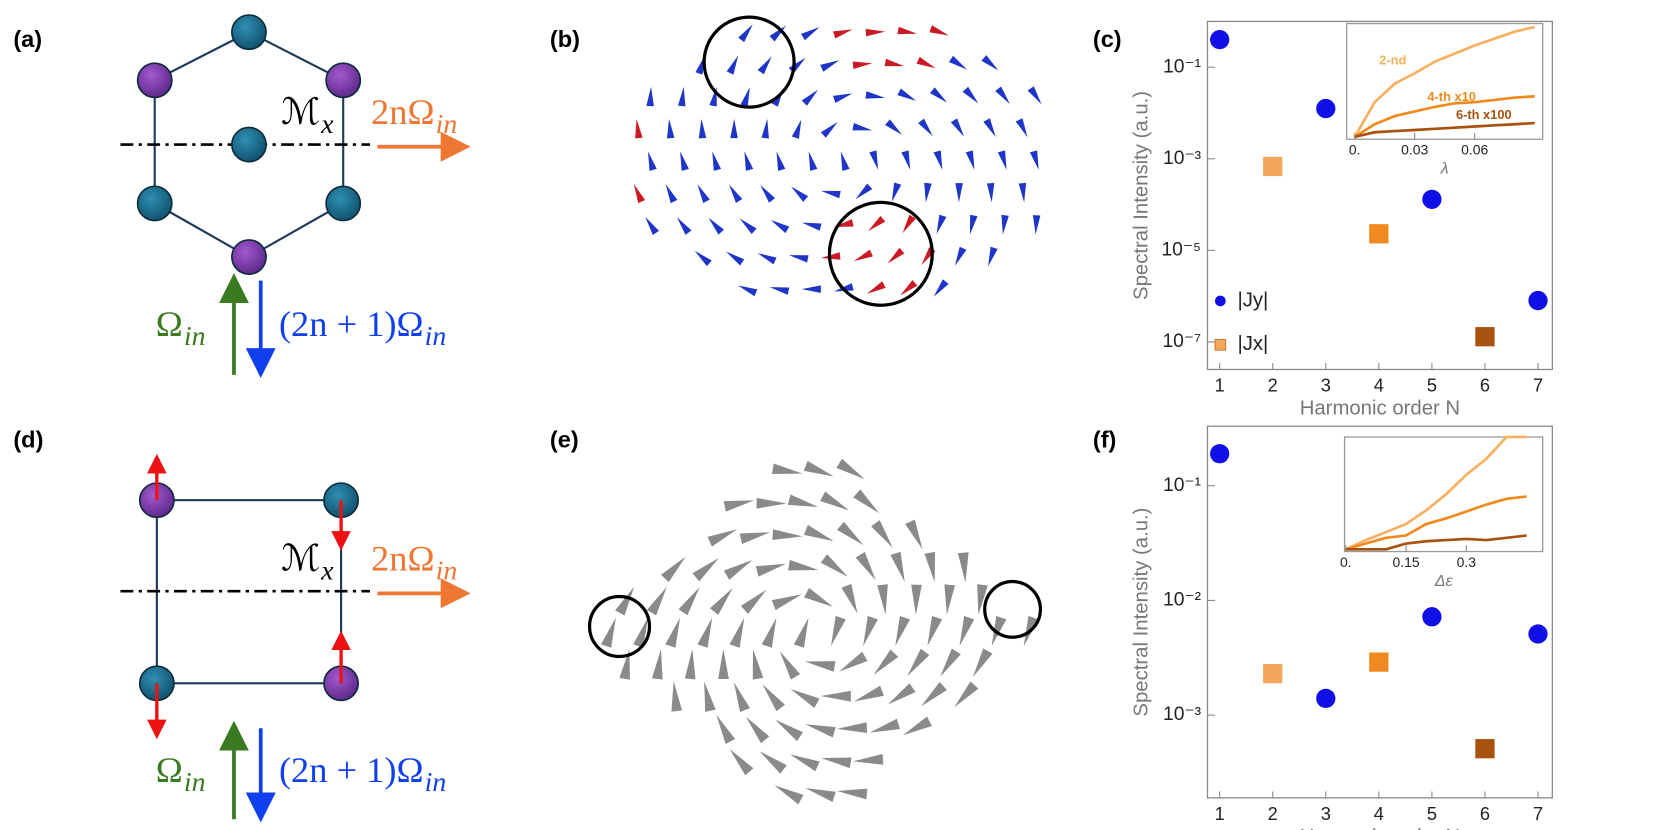 The image size is (1661, 830). What do you see at coordinates (28, 439) in the screenshot?
I see `panel-label: (d)` at bounding box center [28, 439].